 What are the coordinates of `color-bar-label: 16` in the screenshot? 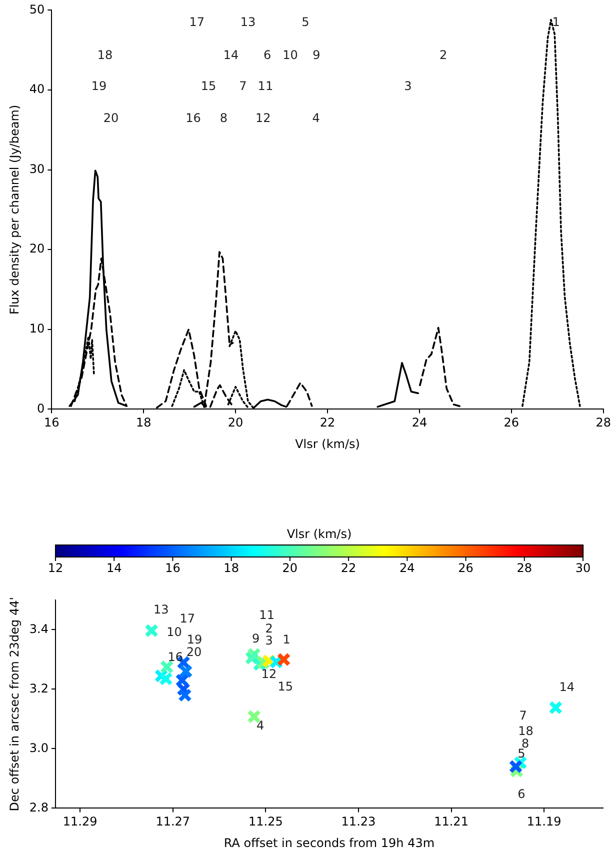 It's located at (172, 568).